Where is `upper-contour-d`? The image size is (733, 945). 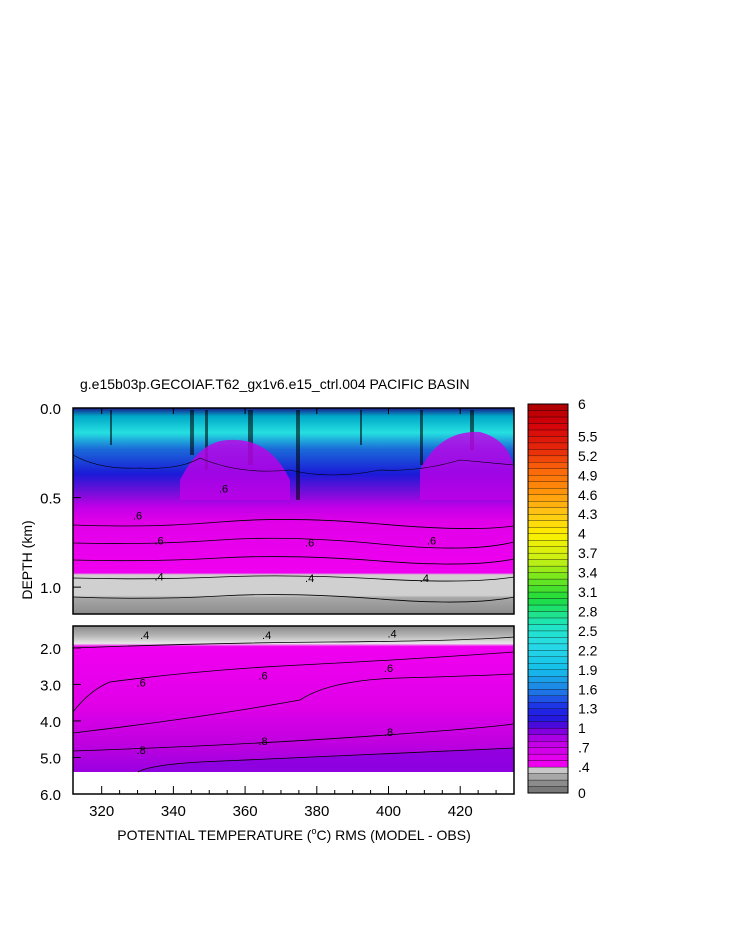
upper-contour-d is located at coordinates (293, 578).